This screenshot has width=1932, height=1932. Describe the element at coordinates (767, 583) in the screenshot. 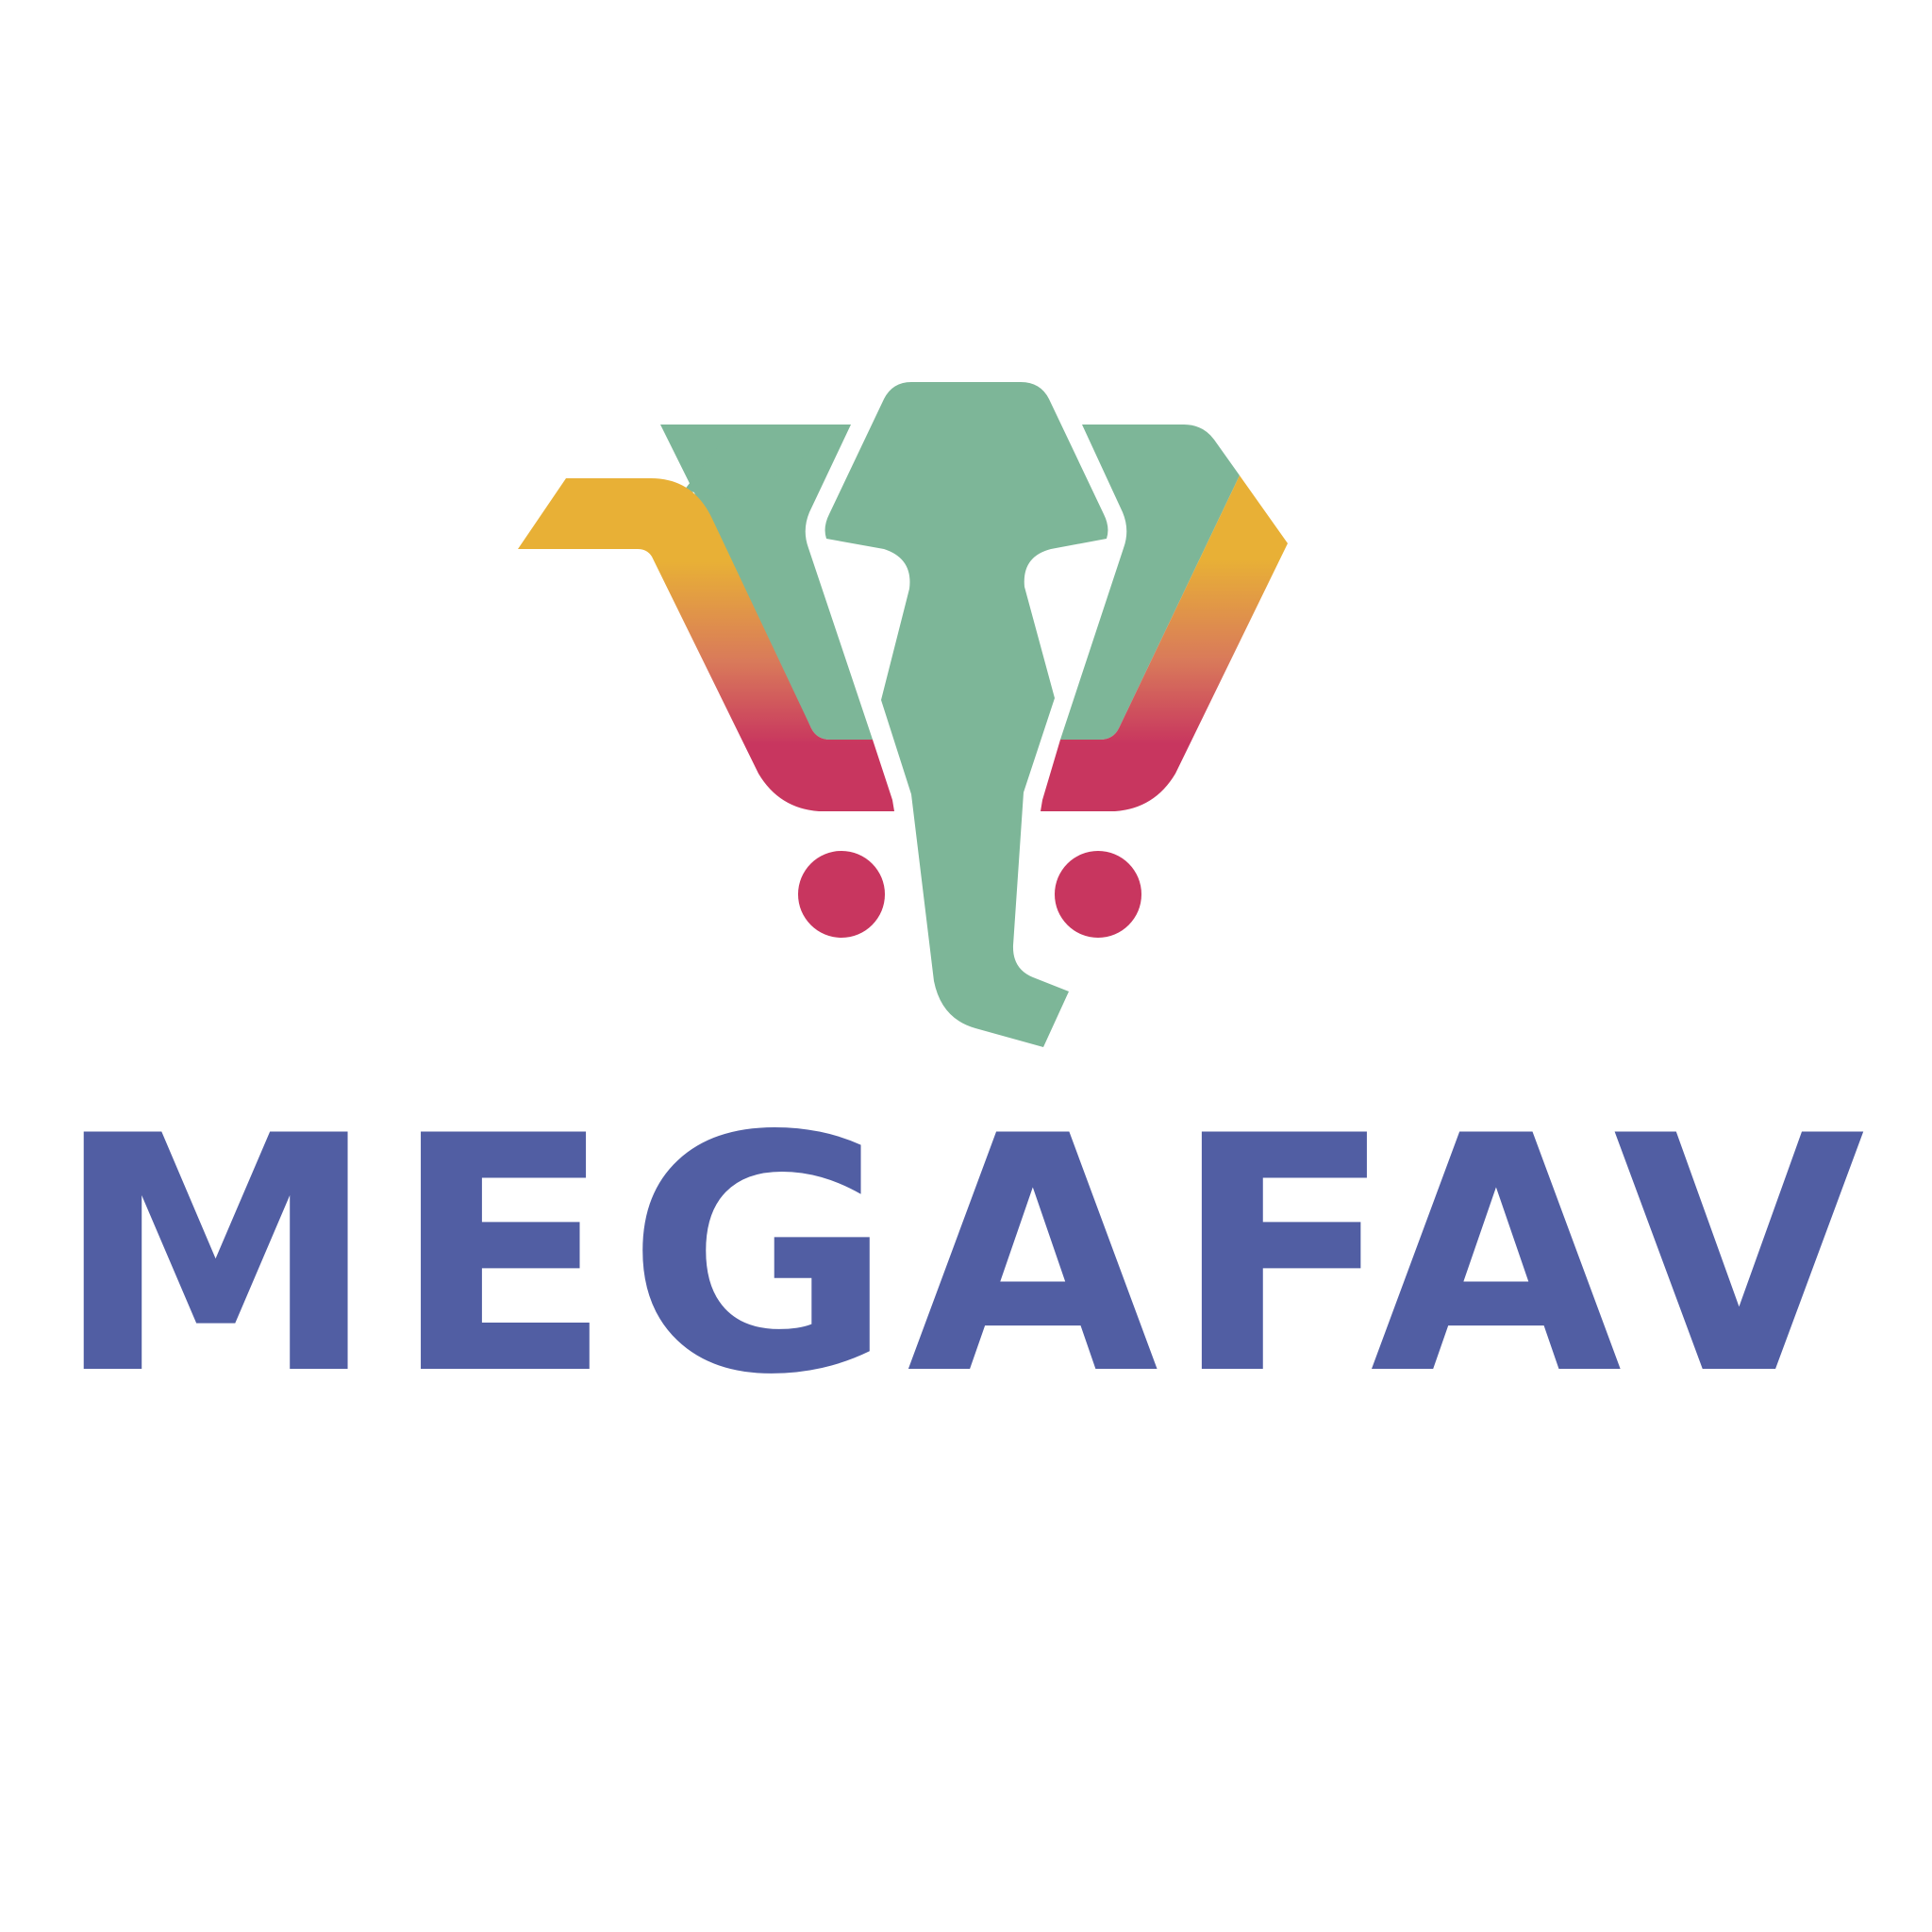

I see `left-ear-green` at that location.